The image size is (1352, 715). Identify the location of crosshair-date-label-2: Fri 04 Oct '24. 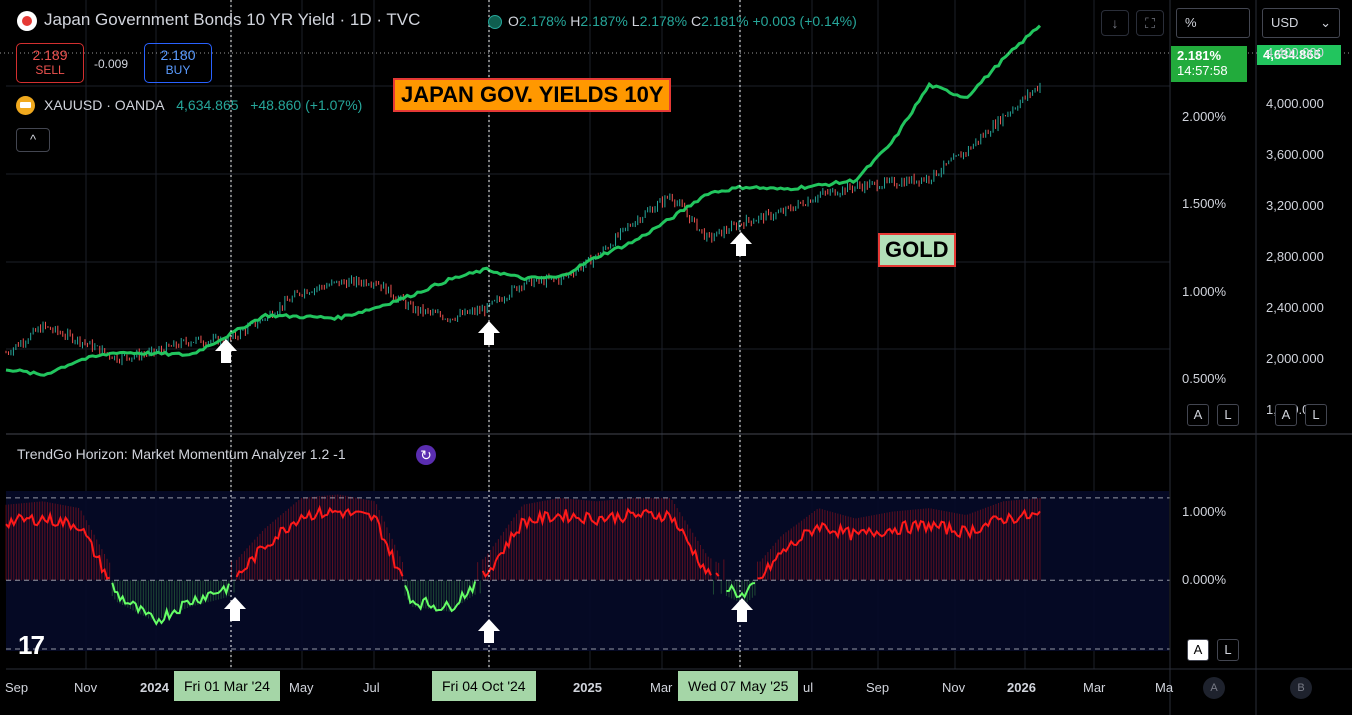
(484, 686).